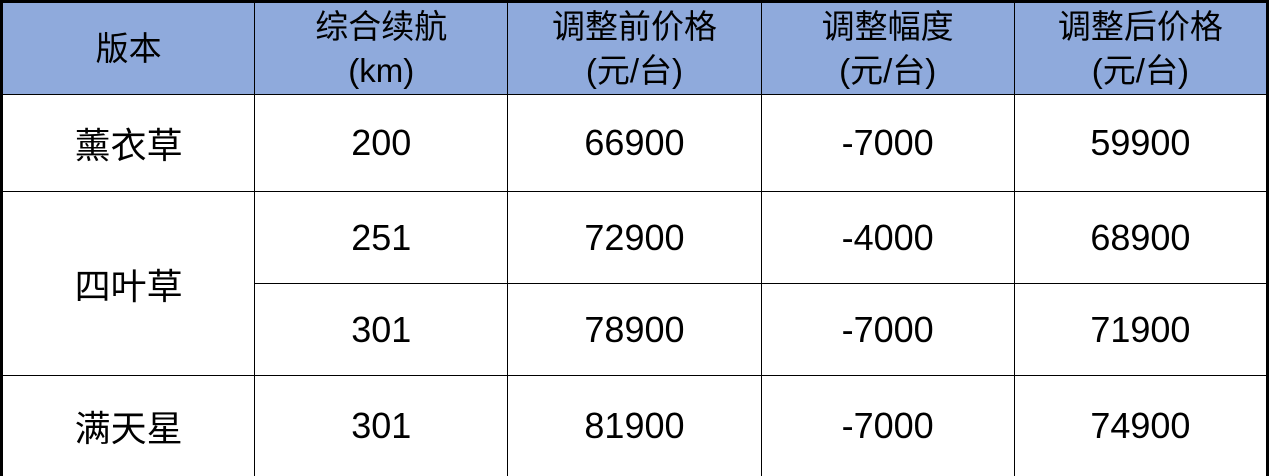  I want to click on header-adjustment-label: 调整幅度, so click(887, 26).